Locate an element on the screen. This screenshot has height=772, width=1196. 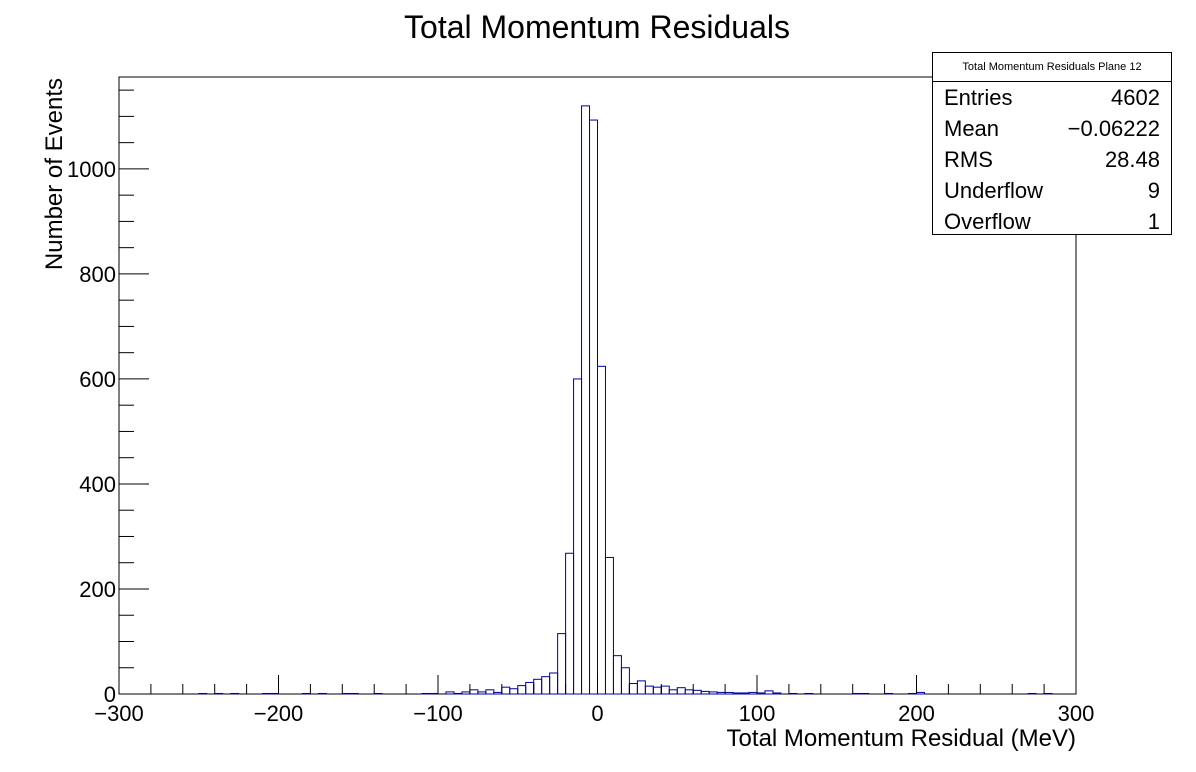
y-tick-label: 800 is located at coordinates (97, 274).